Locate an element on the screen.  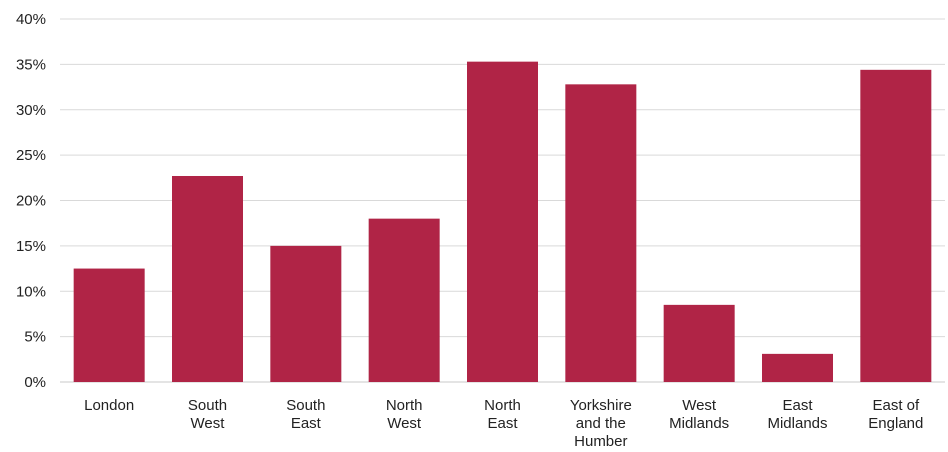
category-label-line: and the is located at coordinates (601, 423).